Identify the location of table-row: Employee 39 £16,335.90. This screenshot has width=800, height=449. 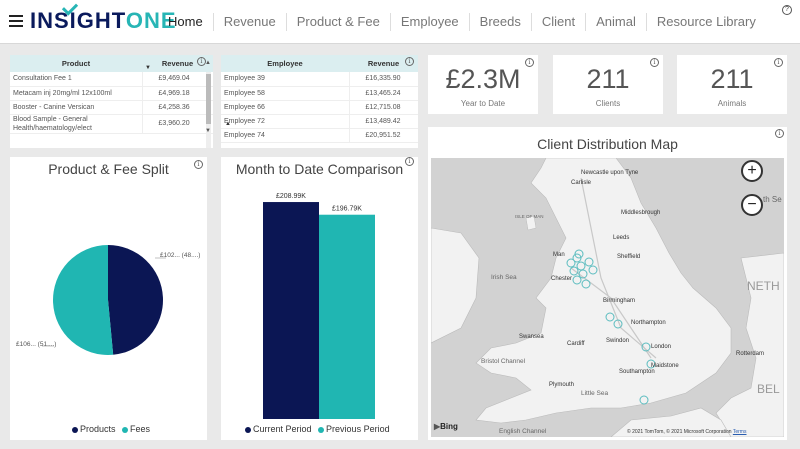
(319, 79).